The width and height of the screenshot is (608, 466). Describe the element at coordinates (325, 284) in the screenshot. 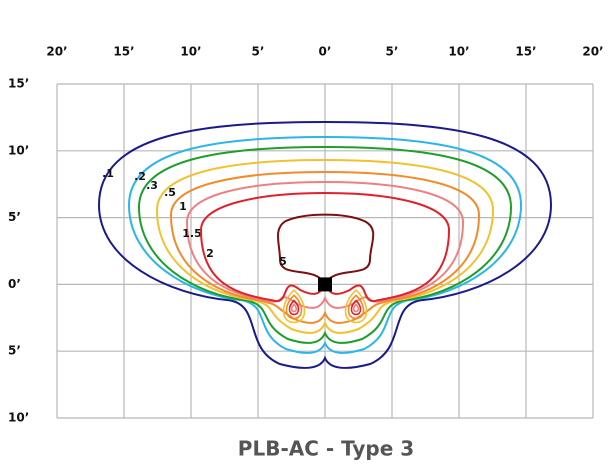

I see `luminaire` at that location.